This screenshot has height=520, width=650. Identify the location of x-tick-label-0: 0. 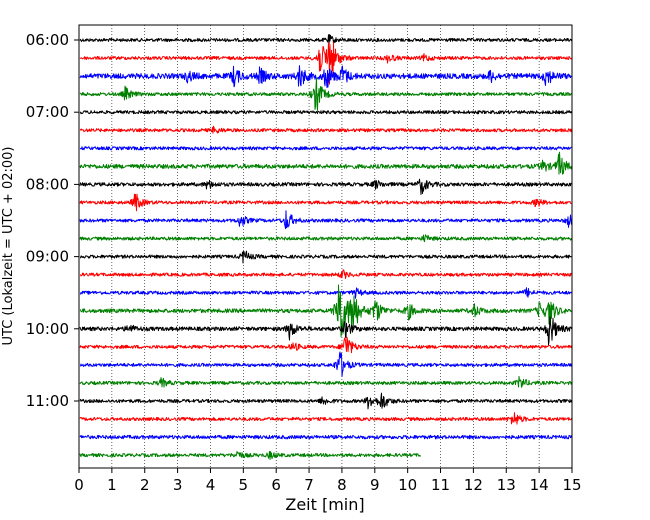
(79, 485).